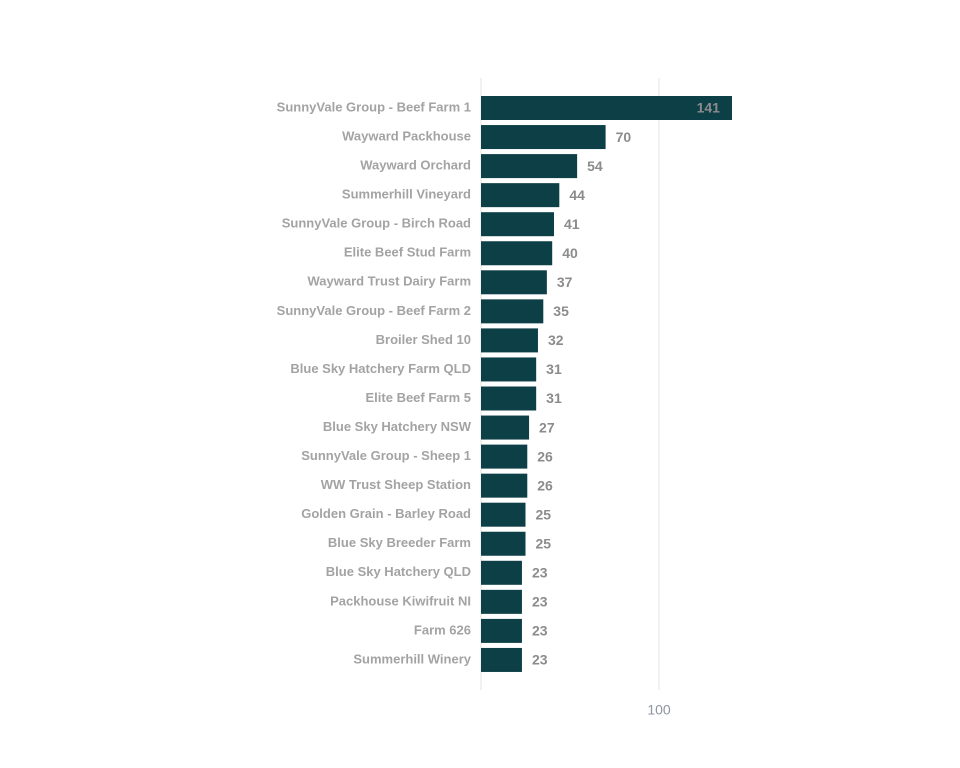 This screenshot has height=768, width=960. What do you see at coordinates (659, 710) in the screenshot?
I see `x-tick-label: 100` at bounding box center [659, 710].